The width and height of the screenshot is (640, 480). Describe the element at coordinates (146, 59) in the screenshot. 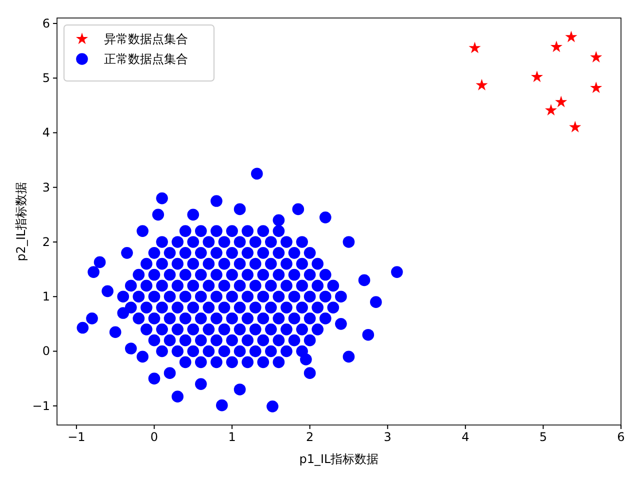

I see `legend-label: 正常数据点集合` at that location.